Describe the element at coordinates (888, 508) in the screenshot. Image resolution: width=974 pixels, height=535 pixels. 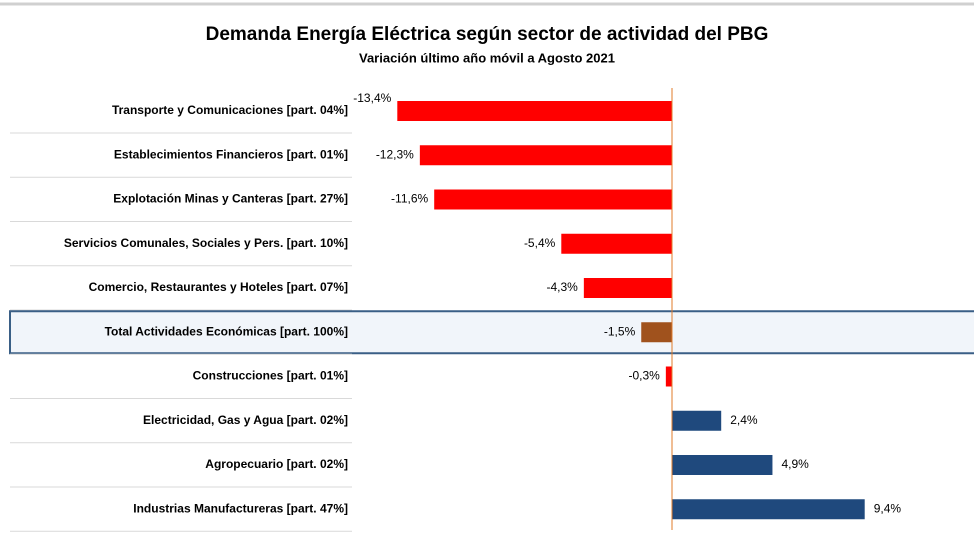
I see `value-label: 9,4%` at that location.